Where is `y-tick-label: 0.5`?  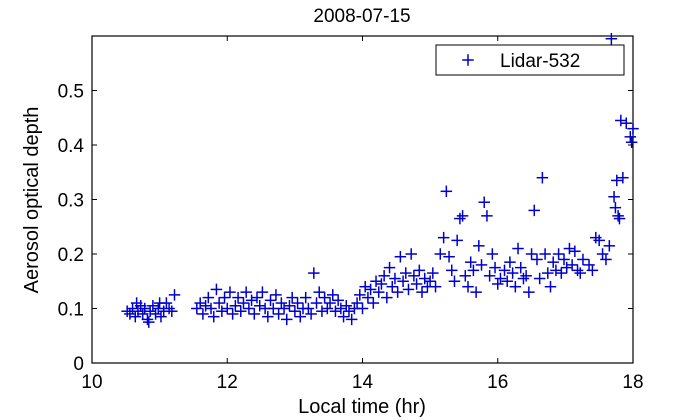
y-tick-label: 0.5 is located at coordinates (71, 92).